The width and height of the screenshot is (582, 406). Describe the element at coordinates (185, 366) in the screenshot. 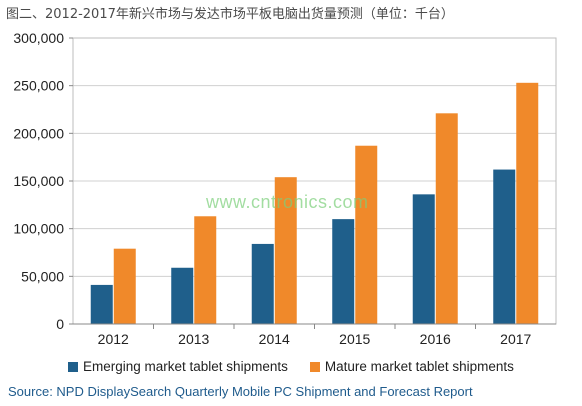

I see `legend-label-emerging: Emerging market tablet shipments` at that location.